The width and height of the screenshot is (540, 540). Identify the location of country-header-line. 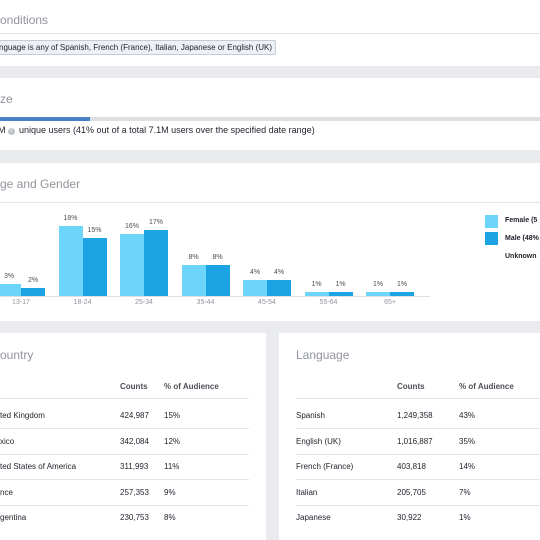
(124, 398).